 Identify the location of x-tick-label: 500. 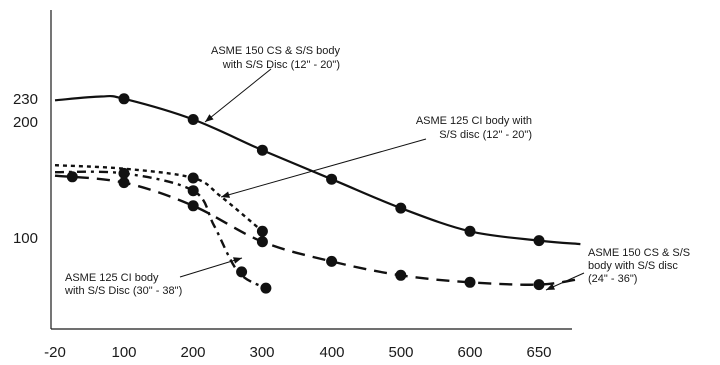
(400, 352).